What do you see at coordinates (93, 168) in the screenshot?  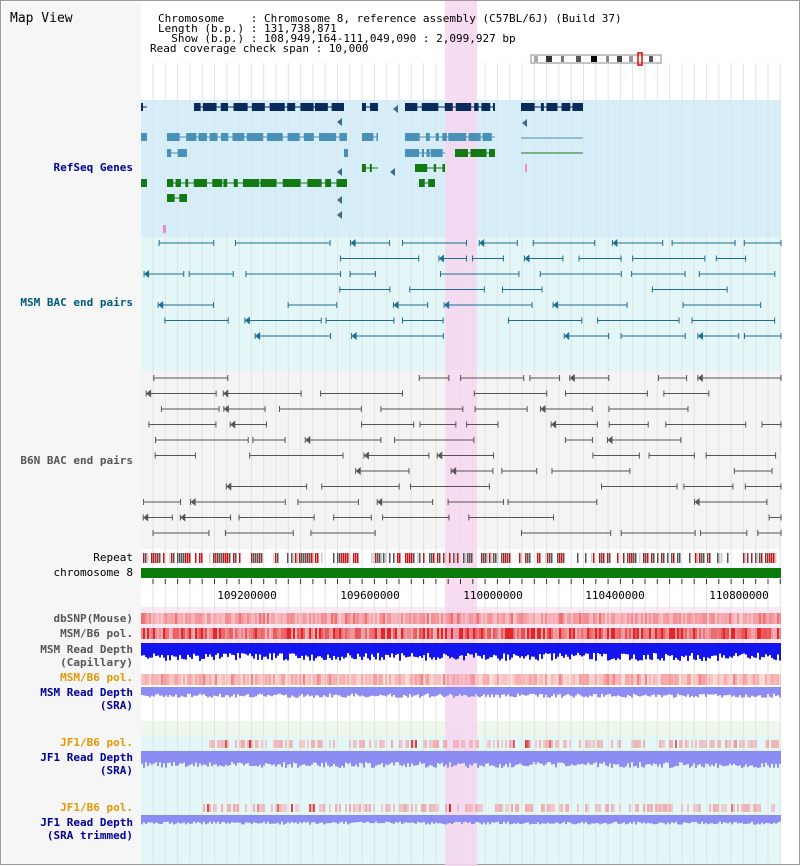 I see `track-label-refseq: RefSeq Genes` at bounding box center [93, 168].